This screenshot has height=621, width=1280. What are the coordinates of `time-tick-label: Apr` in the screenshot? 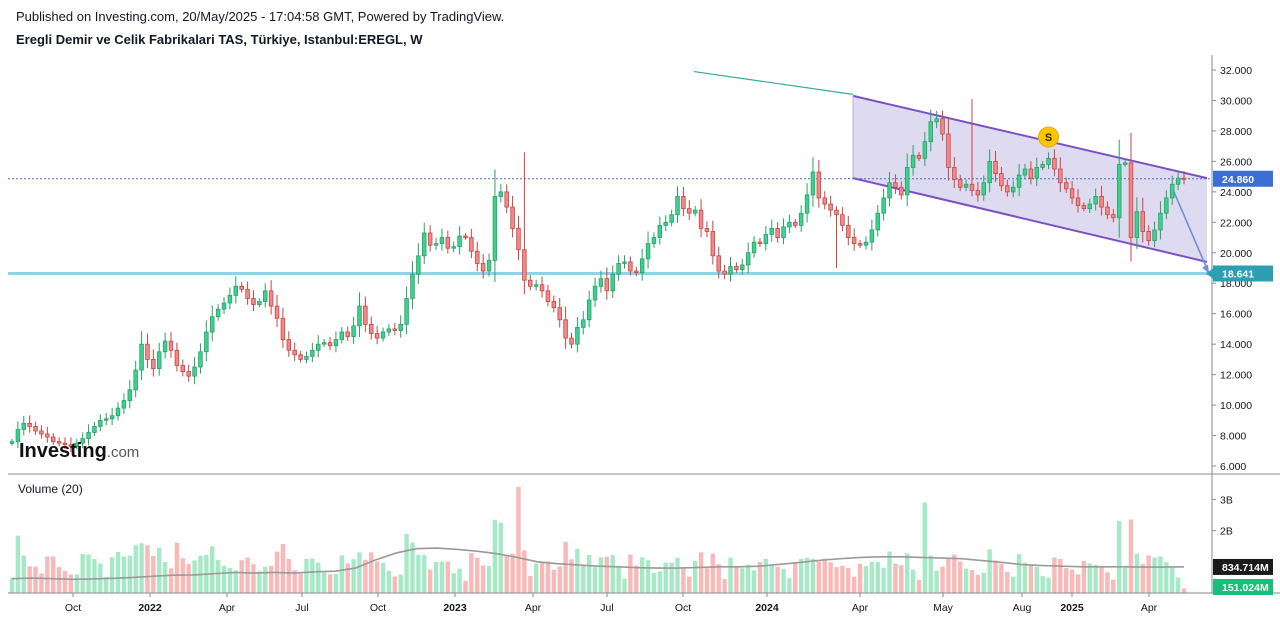 It's located at (533, 608).